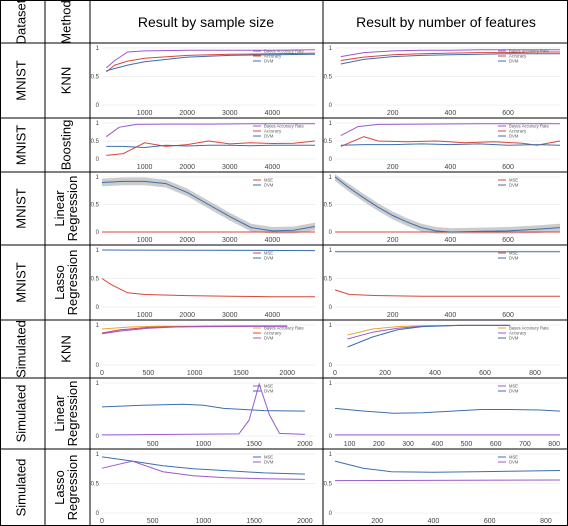 This screenshot has height=526, width=568. I want to click on header-method: Method, so click(65, 21).